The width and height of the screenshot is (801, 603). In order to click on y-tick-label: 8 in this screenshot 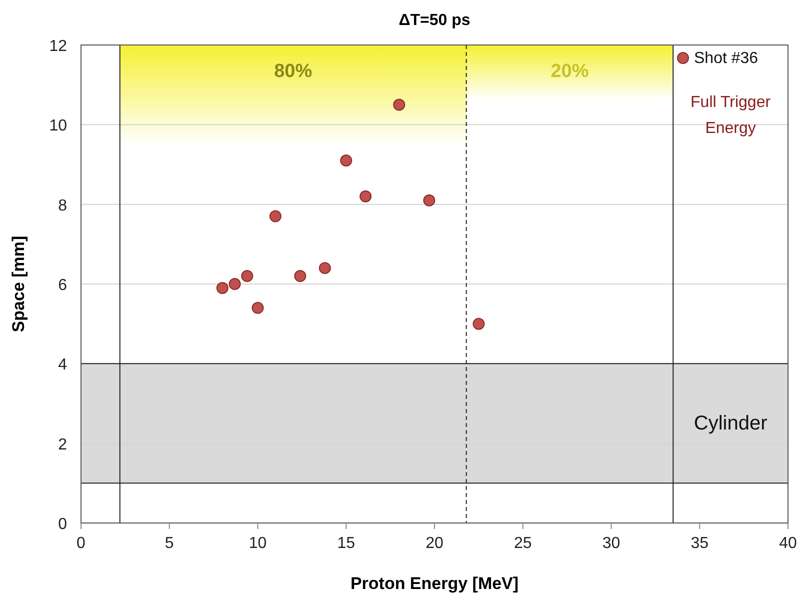, I will do `click(63, 205)`.